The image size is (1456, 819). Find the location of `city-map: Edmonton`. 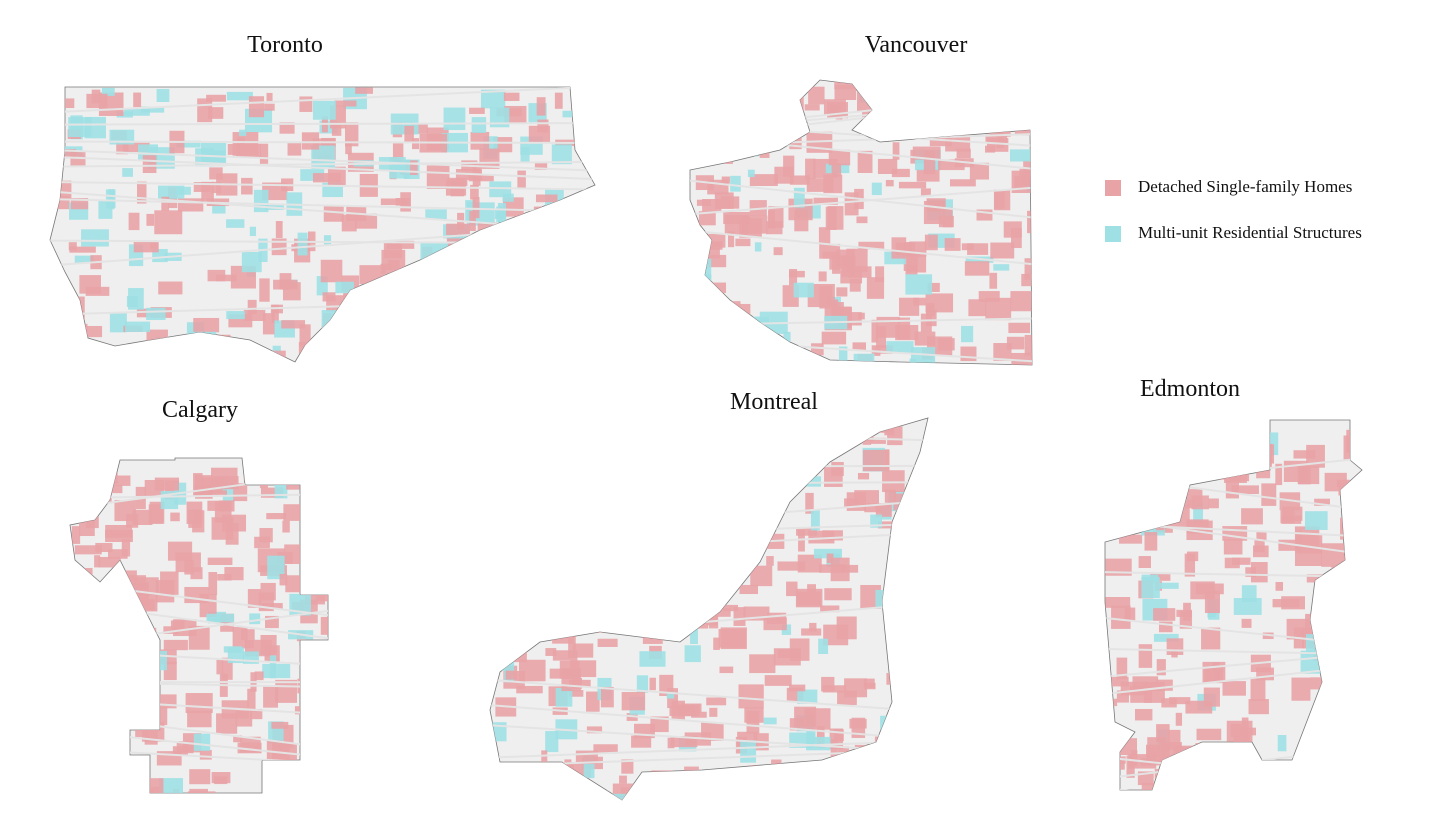

city-map: Edmonton is located at coordinates (1233, 583).